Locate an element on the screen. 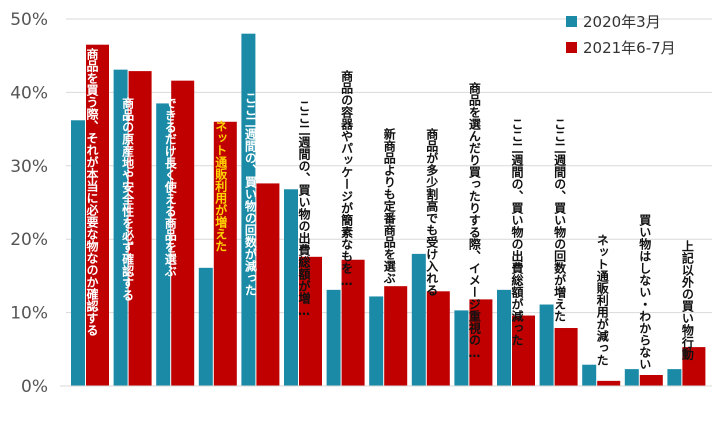  y-tick-label: 40% is located at coordinates (29, 93).